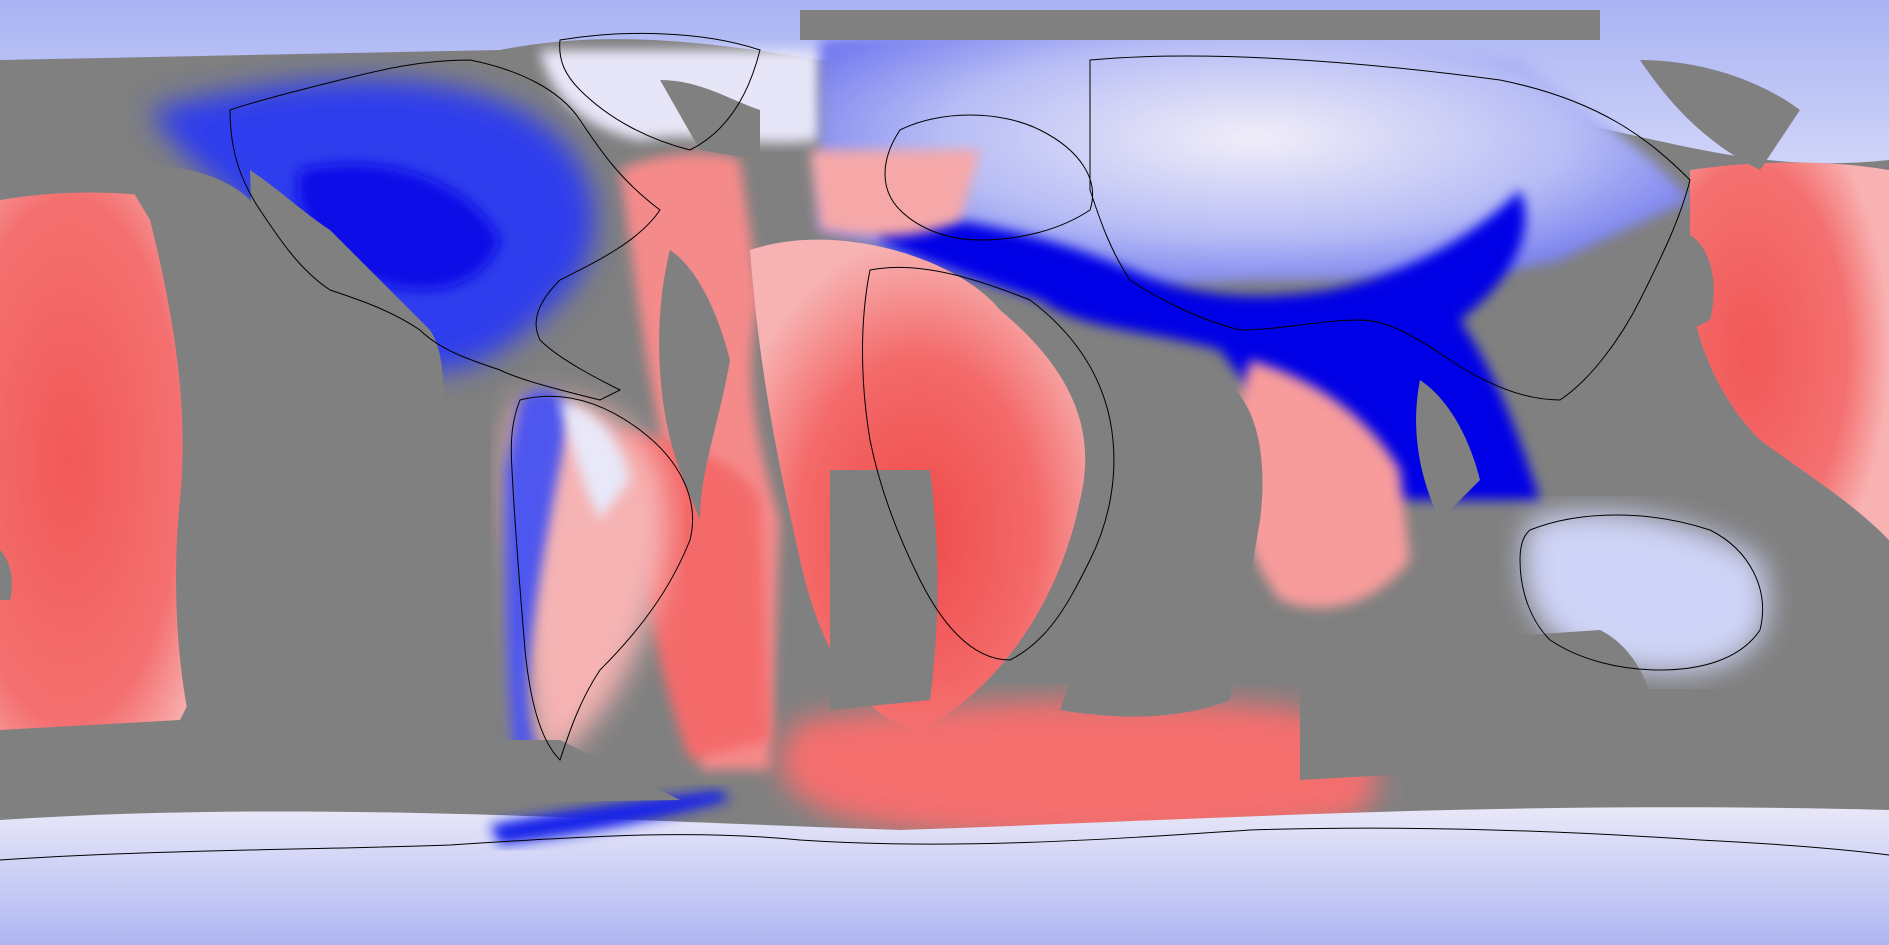  Describe the element at coordinates (989, 177) in the screenshot. I see `coastline-europe` at that location.